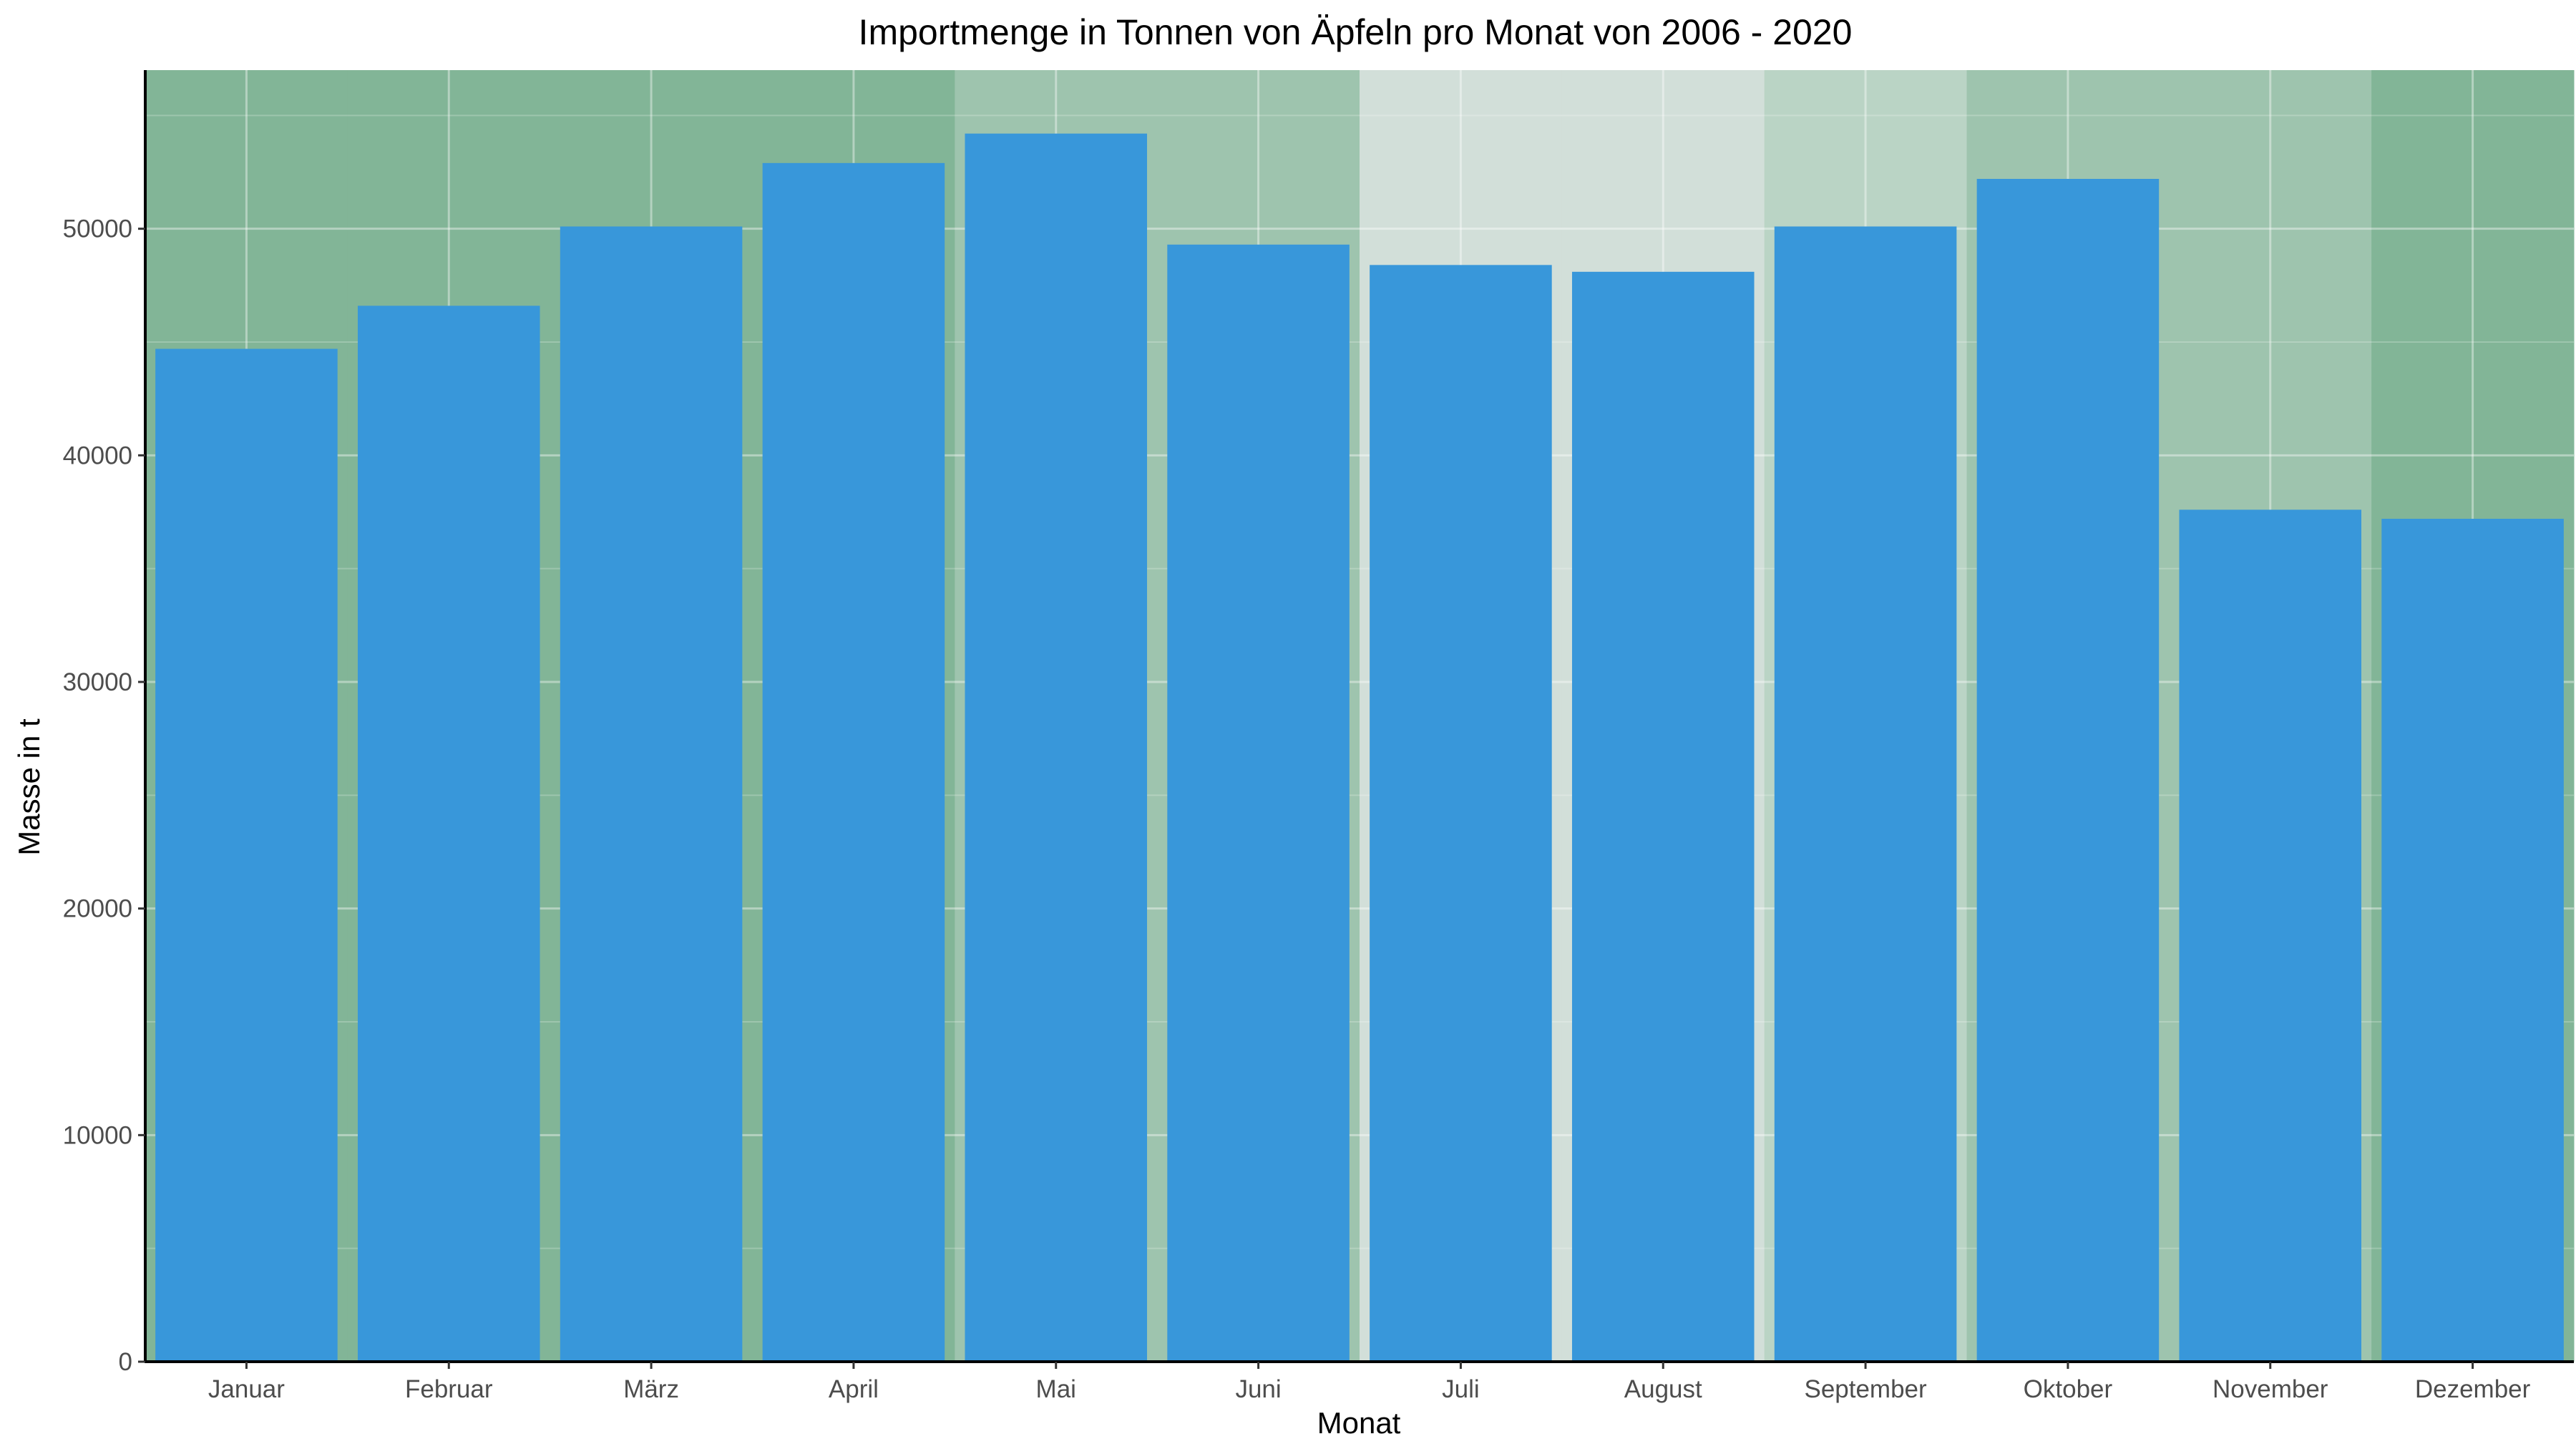  What do you see at coordinates (1865, 794) in the screenshot?
I see `bar-september` at bounding box center [1865, 794].